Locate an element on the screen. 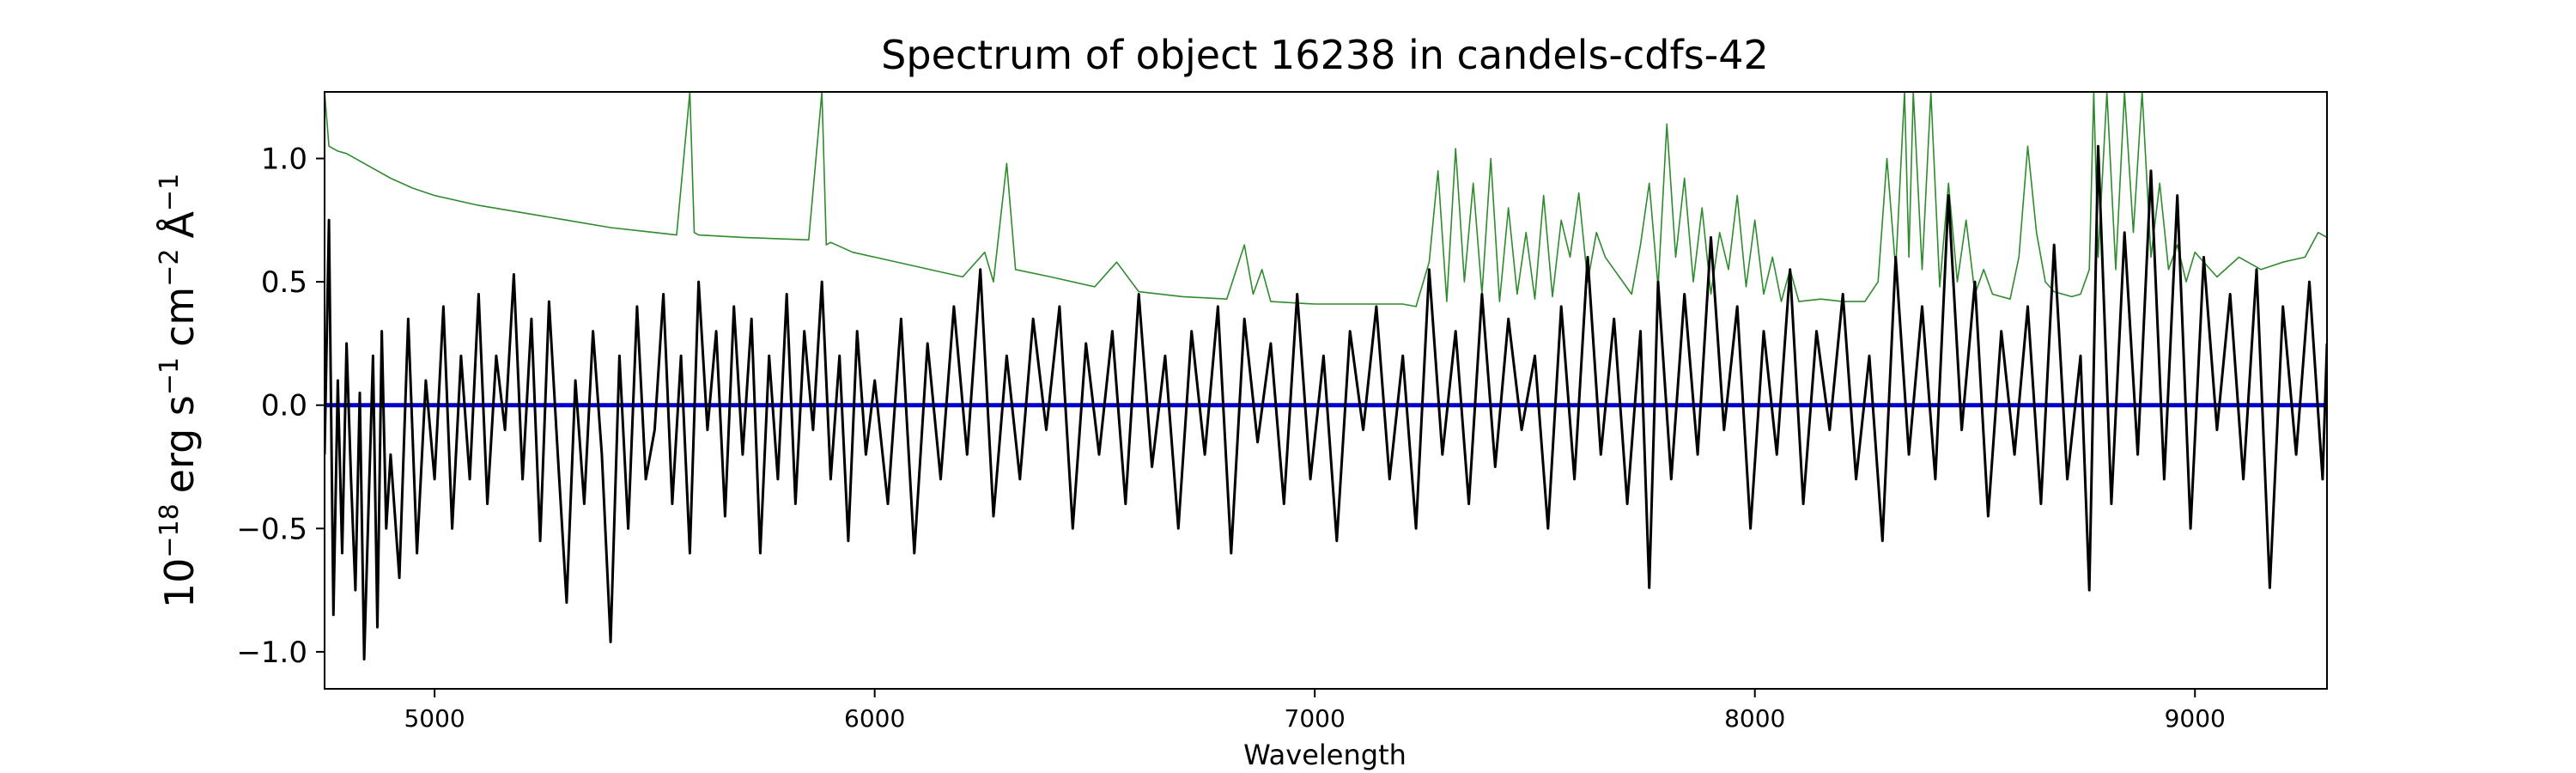 The height and width of the screenshot is (773, 2576). y-tick-label: 0.5 is located at coordinates (284, 282).